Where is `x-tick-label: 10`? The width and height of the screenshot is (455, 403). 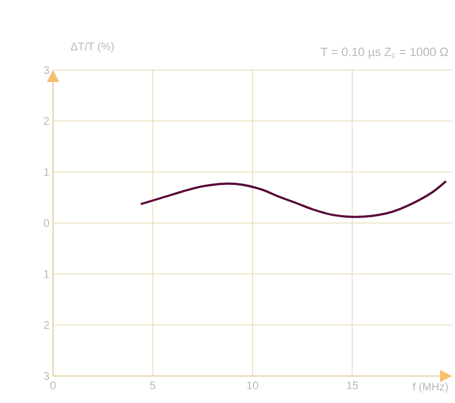
x-tick-label: 10 is located at coordinates (252, 386).